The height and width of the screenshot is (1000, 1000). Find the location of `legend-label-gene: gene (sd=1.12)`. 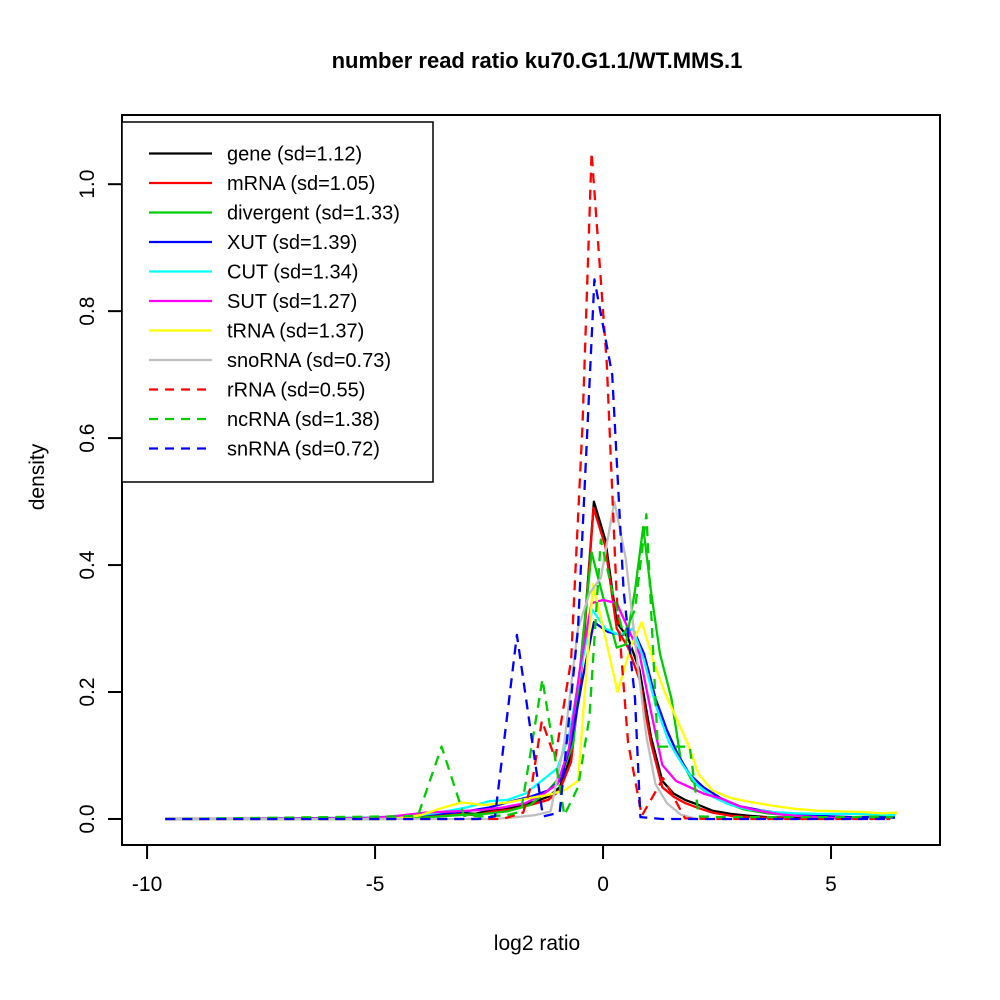

legend-label-gene: gene (sd=1.12) is located at coordinates (294, 155).